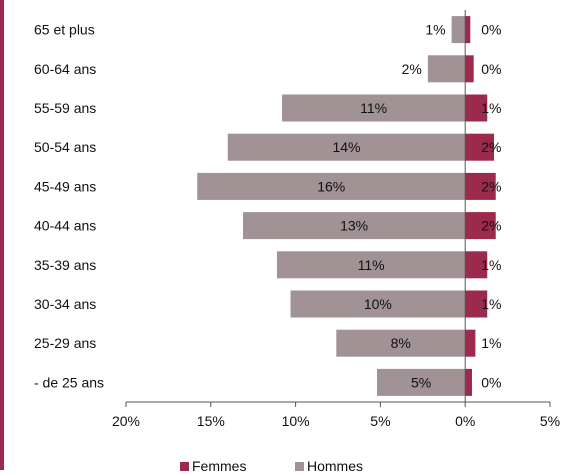 This screenshot has height=475, width=576. I want to click on bar-hommes-35-39-ans, so click(371, 265).